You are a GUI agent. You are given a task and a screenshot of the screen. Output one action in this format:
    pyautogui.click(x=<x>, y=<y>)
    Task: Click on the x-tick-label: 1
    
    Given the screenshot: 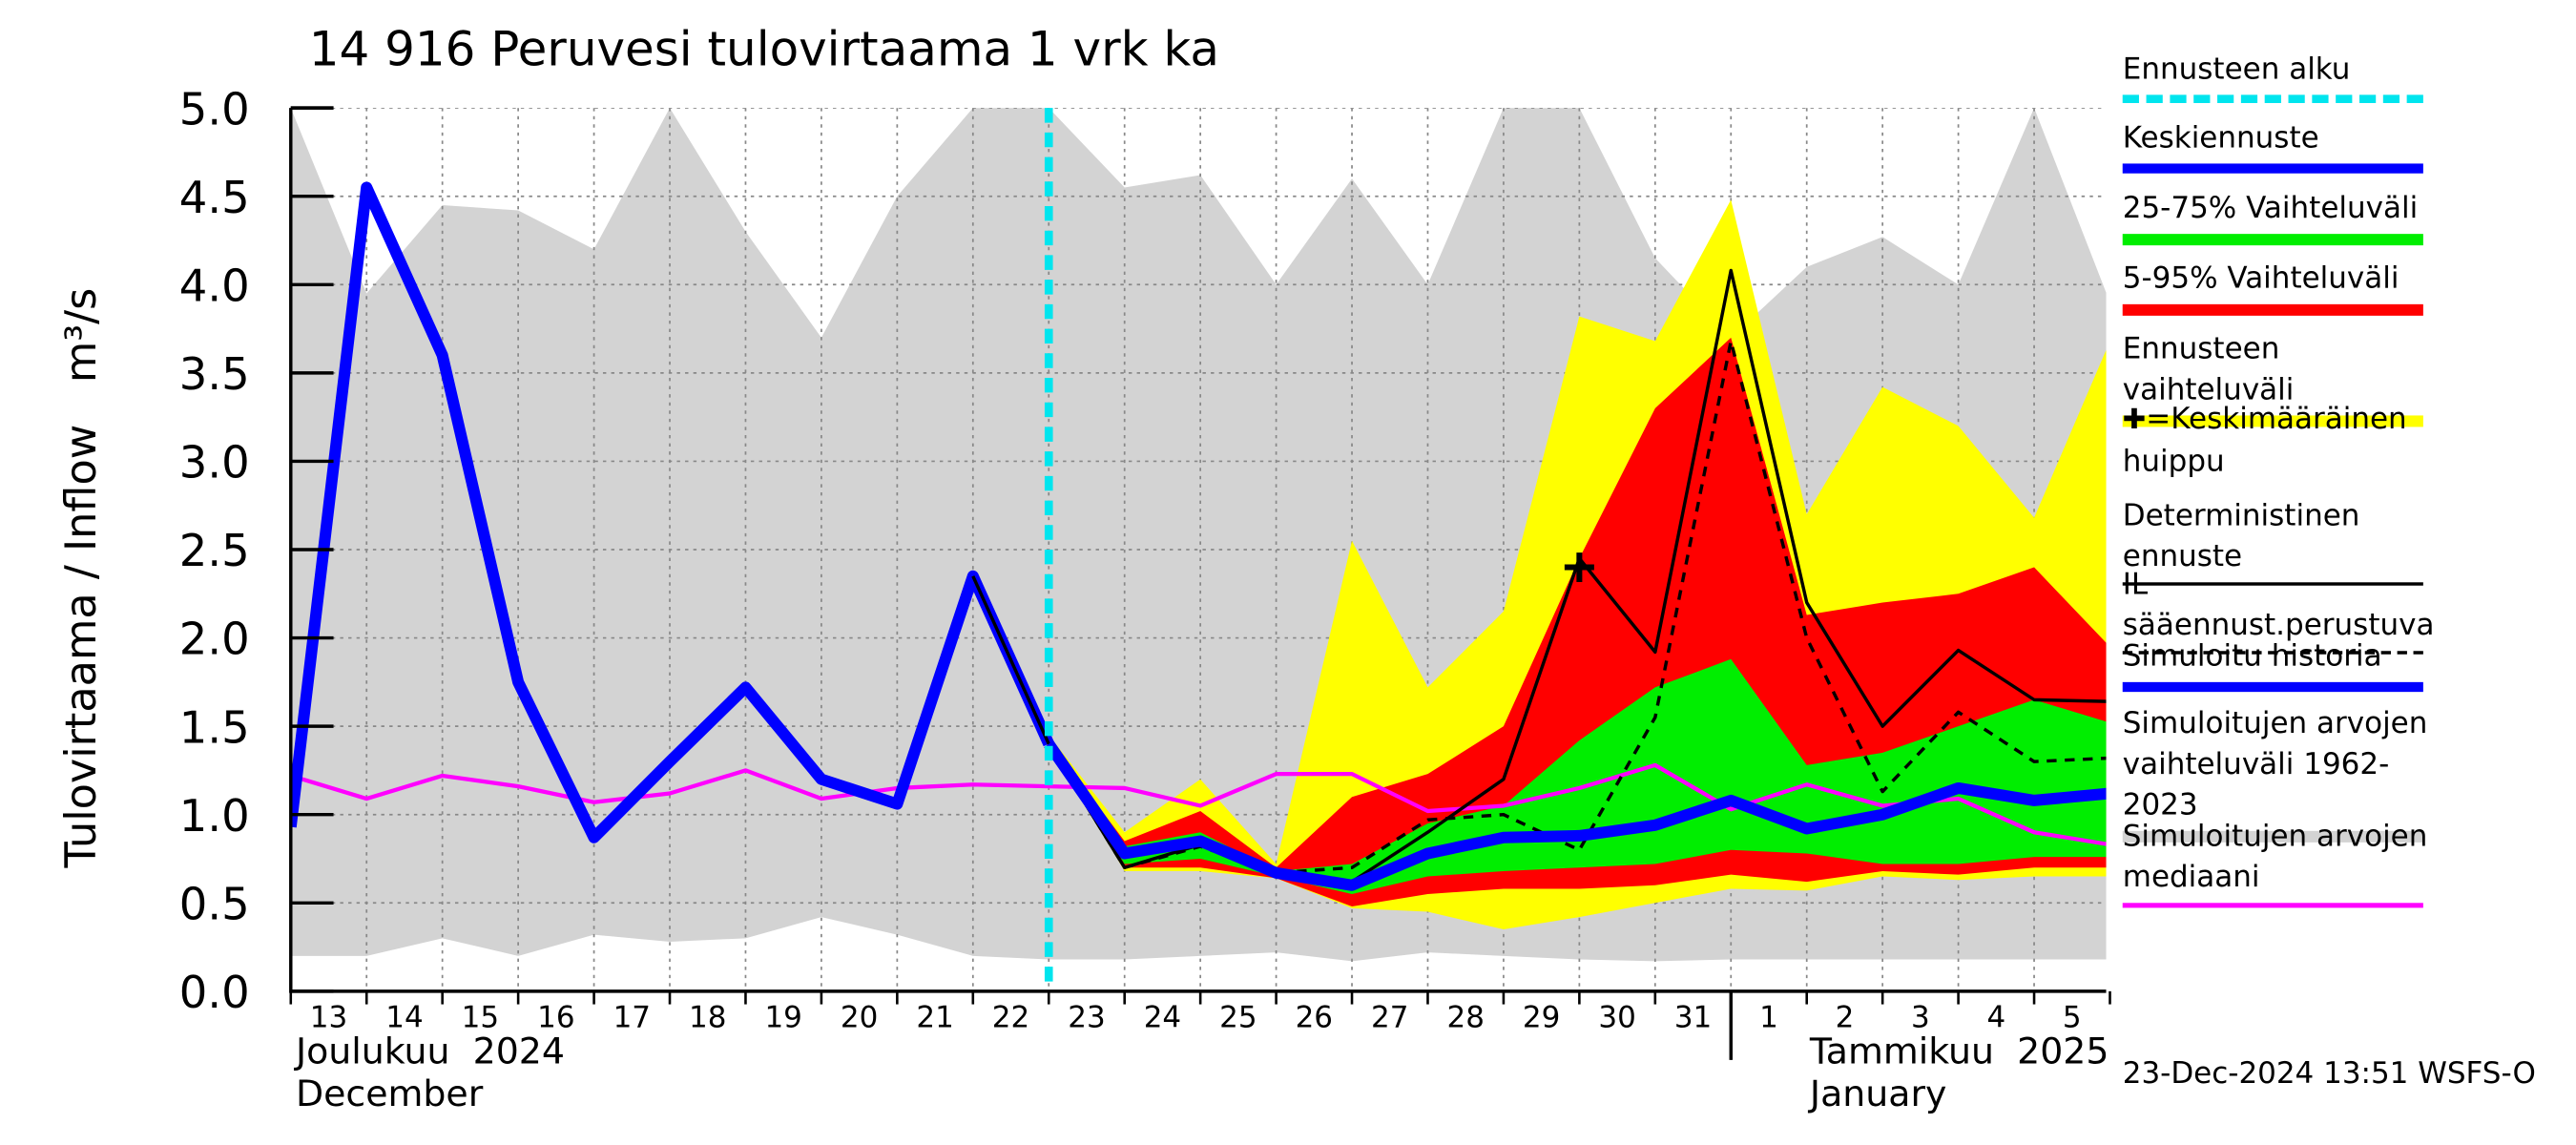 What is the action you would take?
    pyautogui.click(x=1768, y=1018)
    